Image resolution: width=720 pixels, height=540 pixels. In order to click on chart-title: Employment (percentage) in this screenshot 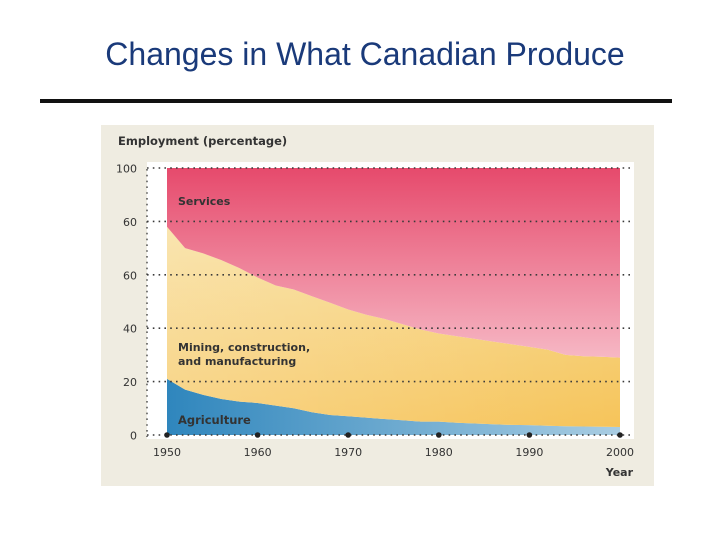, I will do `click(202, 141)`.